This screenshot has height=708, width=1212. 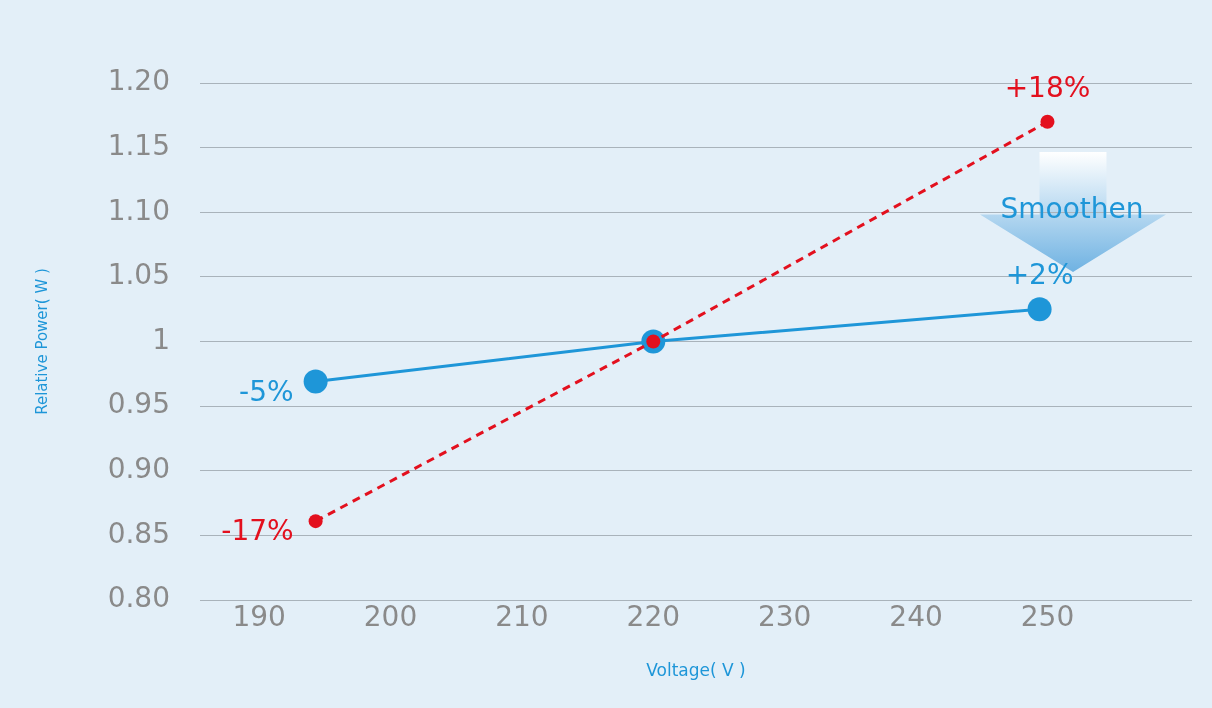 What do you see at coordinates (390, 617) in the screenshot?
I see `x-tick-label: 200` at bounding box center [390, 617].